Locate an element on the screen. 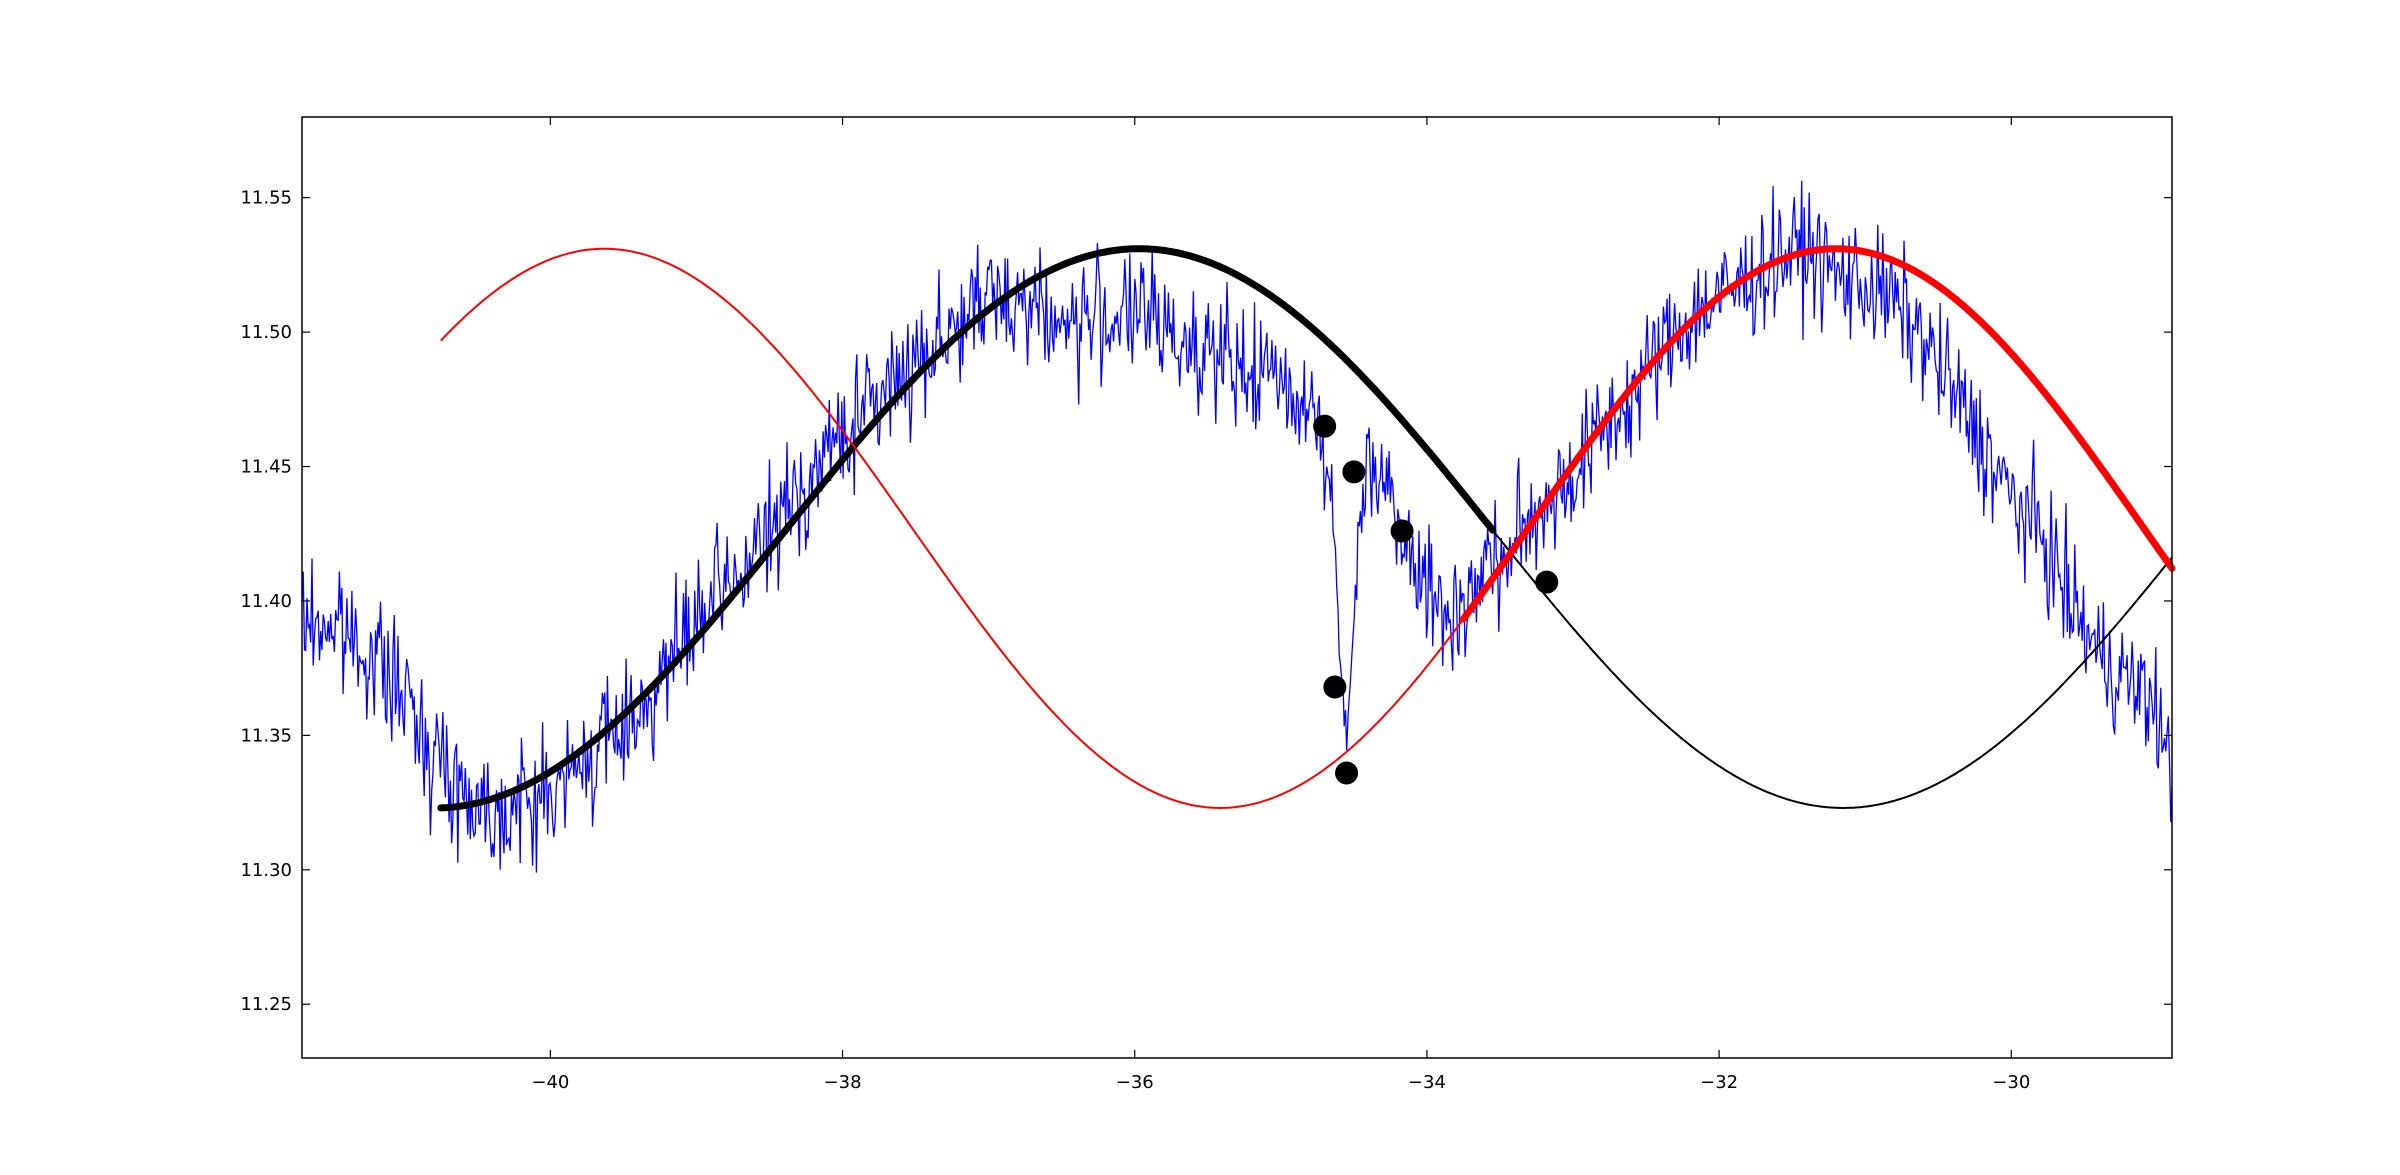 The image size is (2400, 1175). x-tick-label: −34 is located at coordinates (1427, 1082).